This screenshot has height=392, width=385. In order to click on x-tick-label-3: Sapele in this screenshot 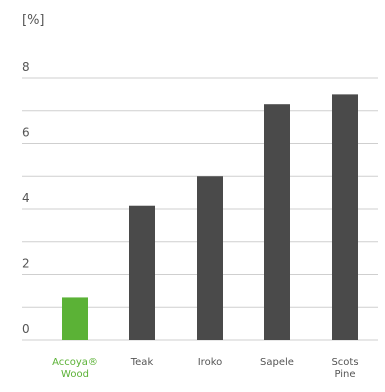, I will do `click(277, 362)`.